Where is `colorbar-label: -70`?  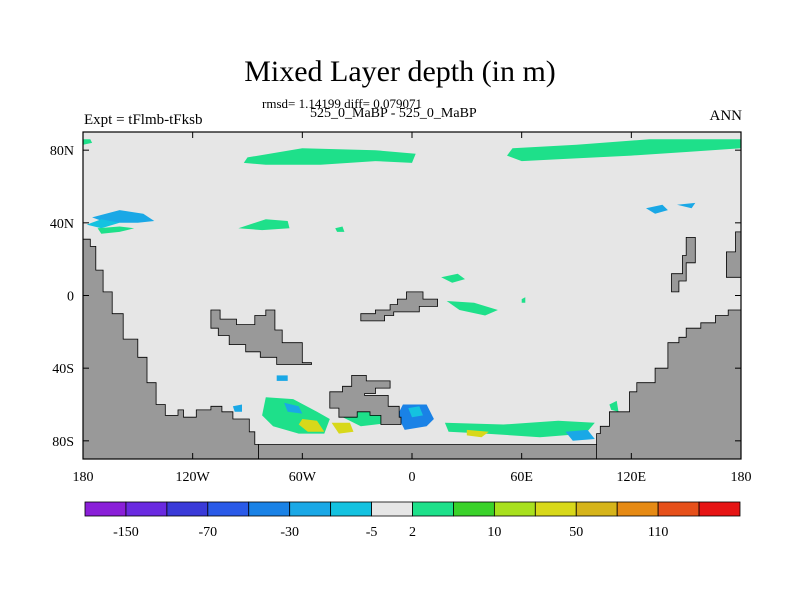 colorbar-label: -70 is located at coordinates (207, 532).